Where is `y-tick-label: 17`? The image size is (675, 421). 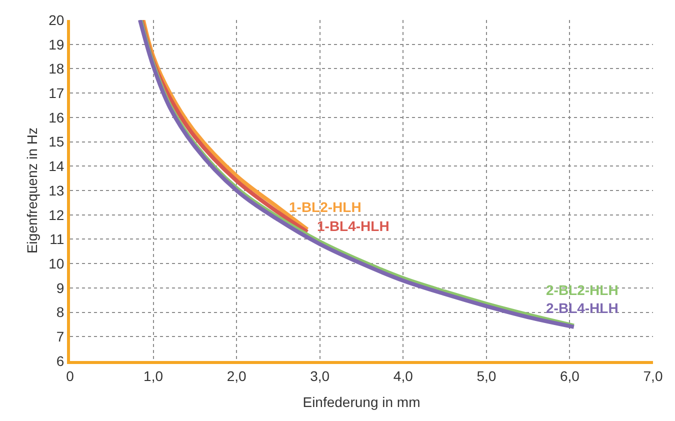 y-tick-label: 17 is located at coordinates (56, 92).